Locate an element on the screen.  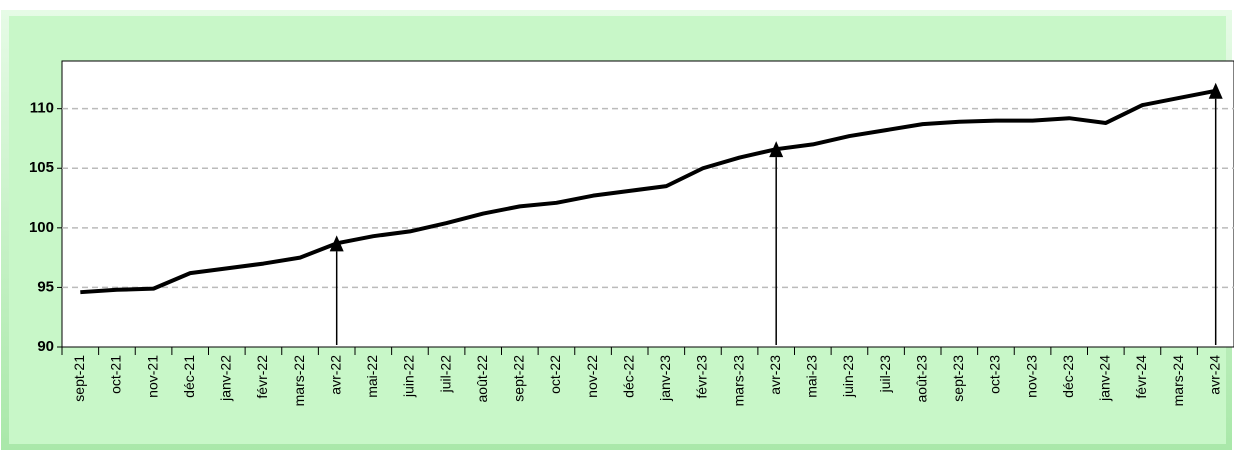
x-tick-label: avr-23 is located at coordinates (775, 375).